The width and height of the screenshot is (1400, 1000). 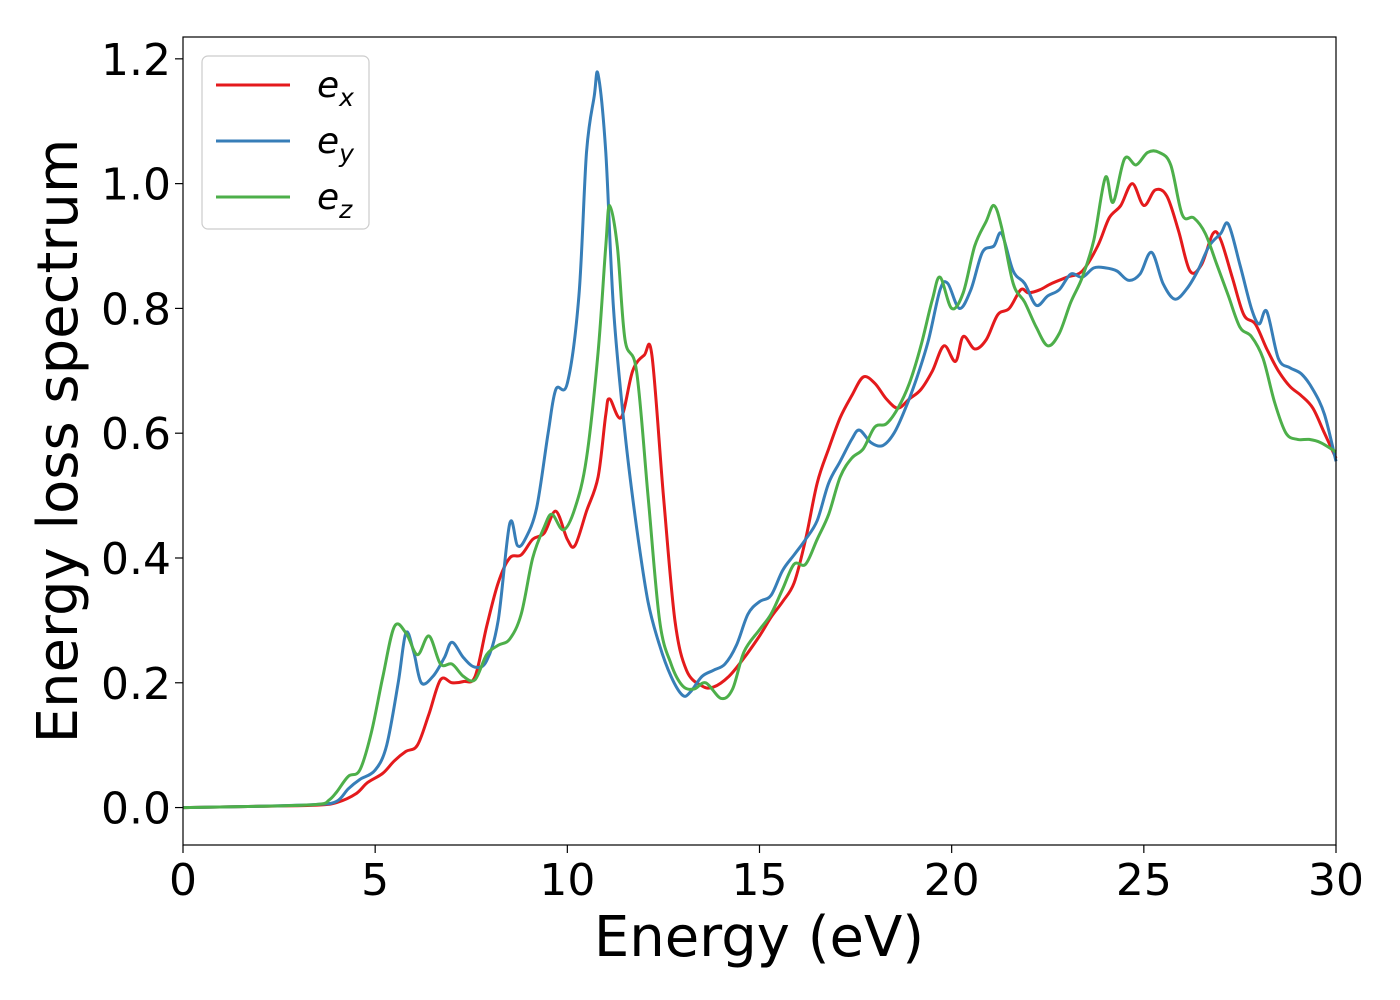 What do you see at coordinates (1336, 880) in the screenshot?
I see `x-tick-label: 30` at bounding box center [1336, 880].